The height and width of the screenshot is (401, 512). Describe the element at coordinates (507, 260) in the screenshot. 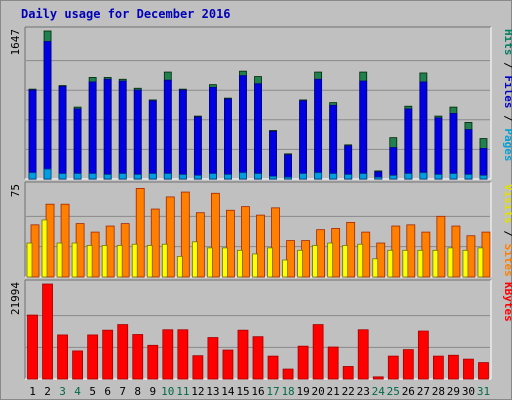

I see `legend-entry-sites: Sites` at that location.